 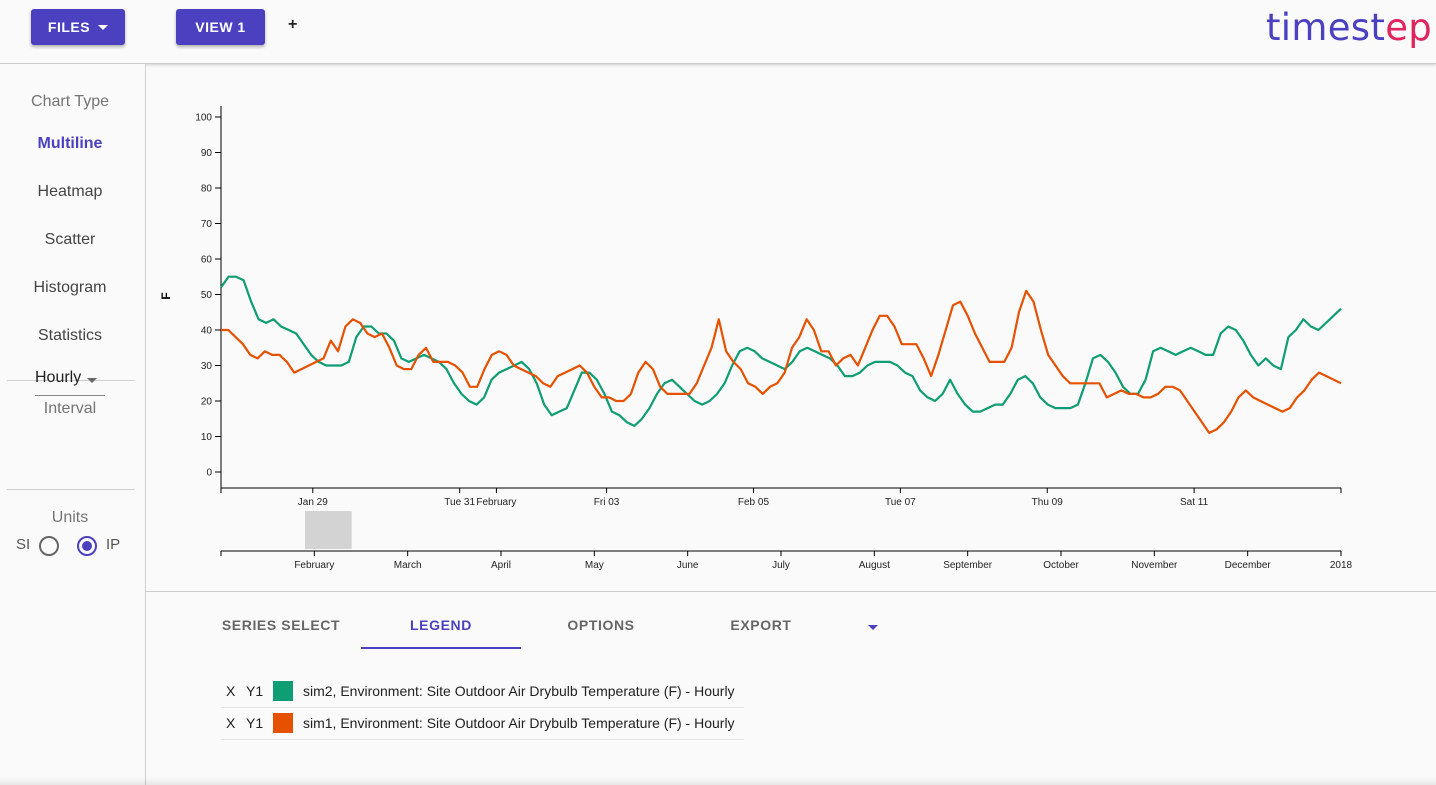 I want to click on navigator-tick-label: February, so click(x=314, y=565).